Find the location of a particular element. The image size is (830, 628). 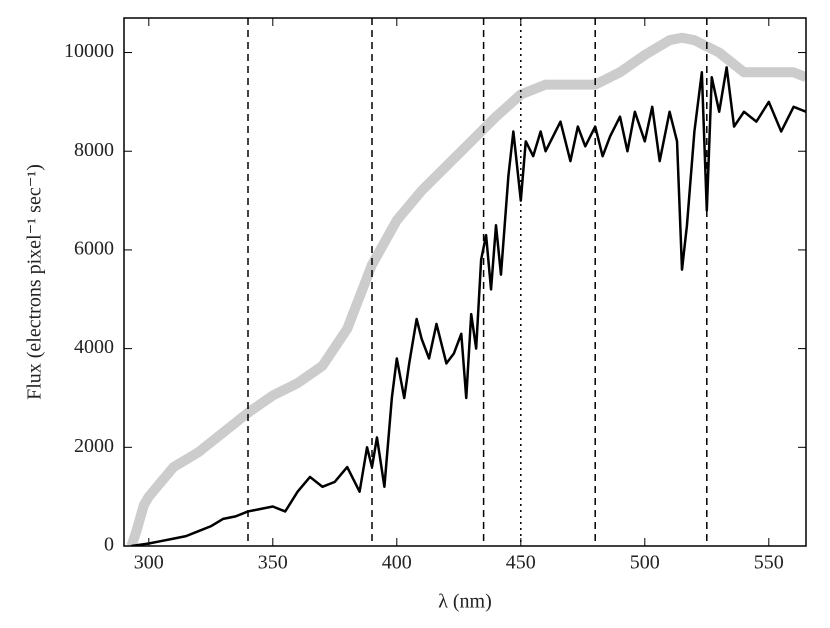

y-tick-label: 4000 is located at coordinates (94, 347).